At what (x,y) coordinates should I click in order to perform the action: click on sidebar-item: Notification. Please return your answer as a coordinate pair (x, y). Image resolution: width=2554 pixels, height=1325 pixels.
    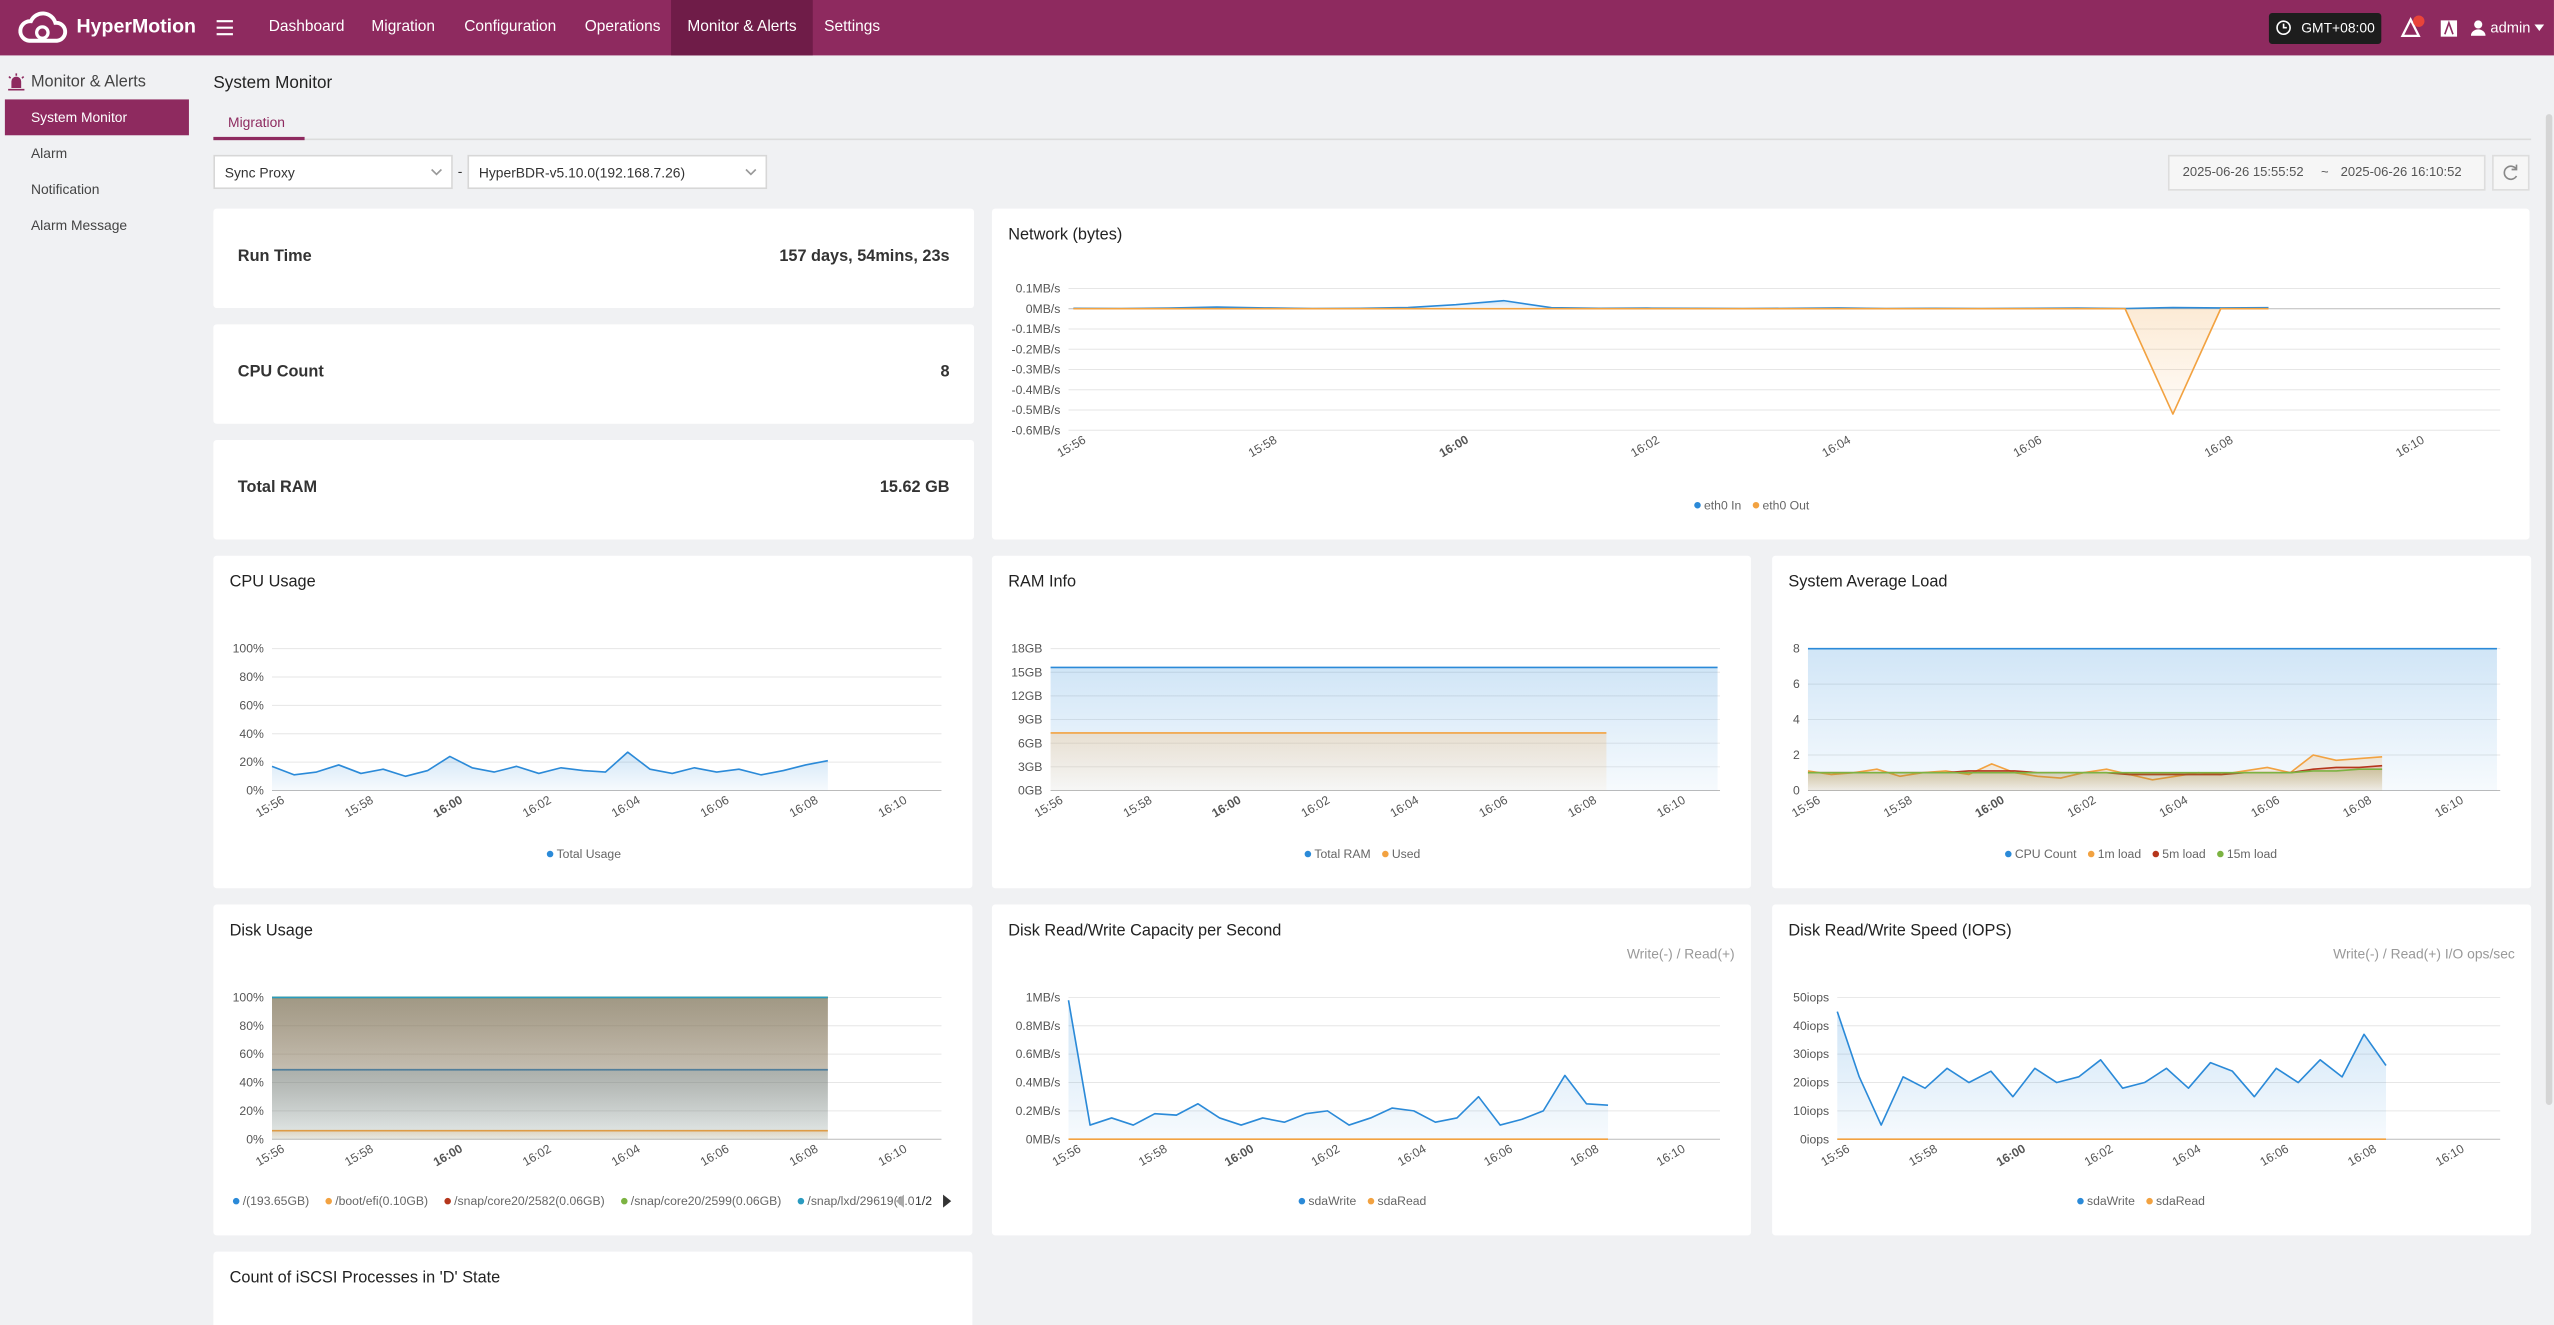
    Looking at the image, I should click on (65, 189).